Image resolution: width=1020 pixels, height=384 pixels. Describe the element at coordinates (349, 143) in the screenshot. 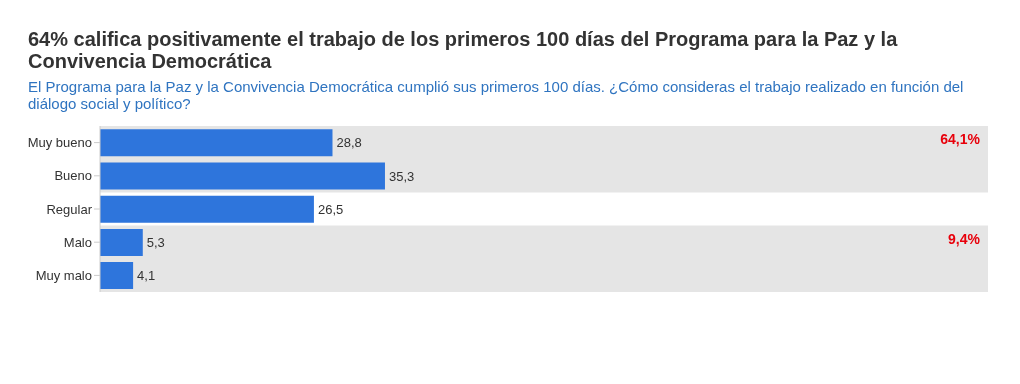

I see `data-label: 28,8` at that location.